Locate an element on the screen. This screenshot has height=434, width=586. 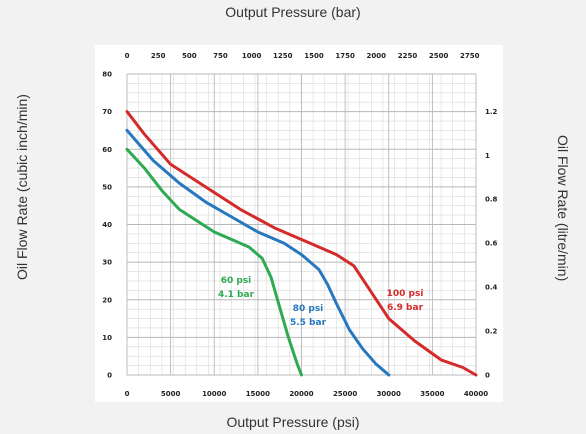
y-left-tick-label: 70 is located at coordinates (107, 112).